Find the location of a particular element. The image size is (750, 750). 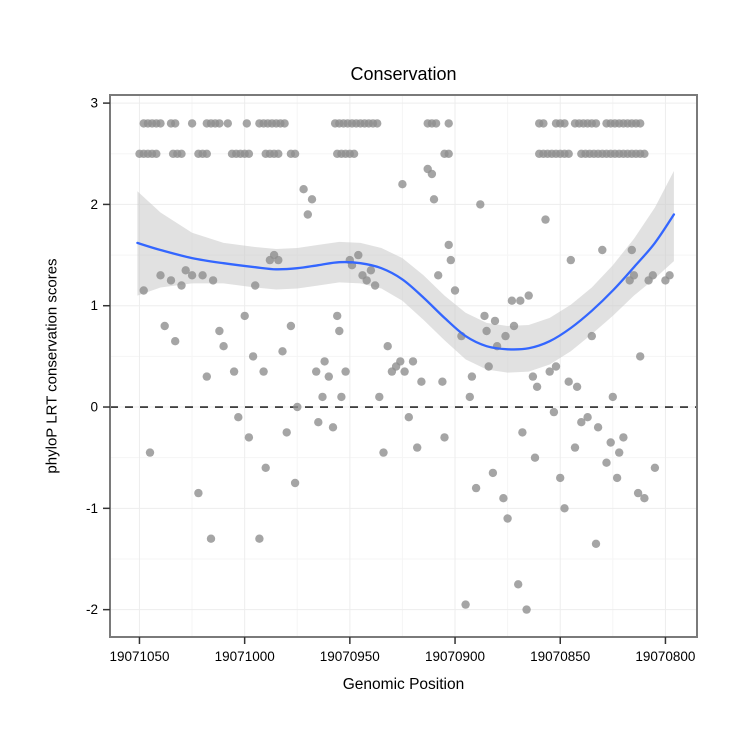

x-tick-label: 19070850 is located at coordinates (560, 656).